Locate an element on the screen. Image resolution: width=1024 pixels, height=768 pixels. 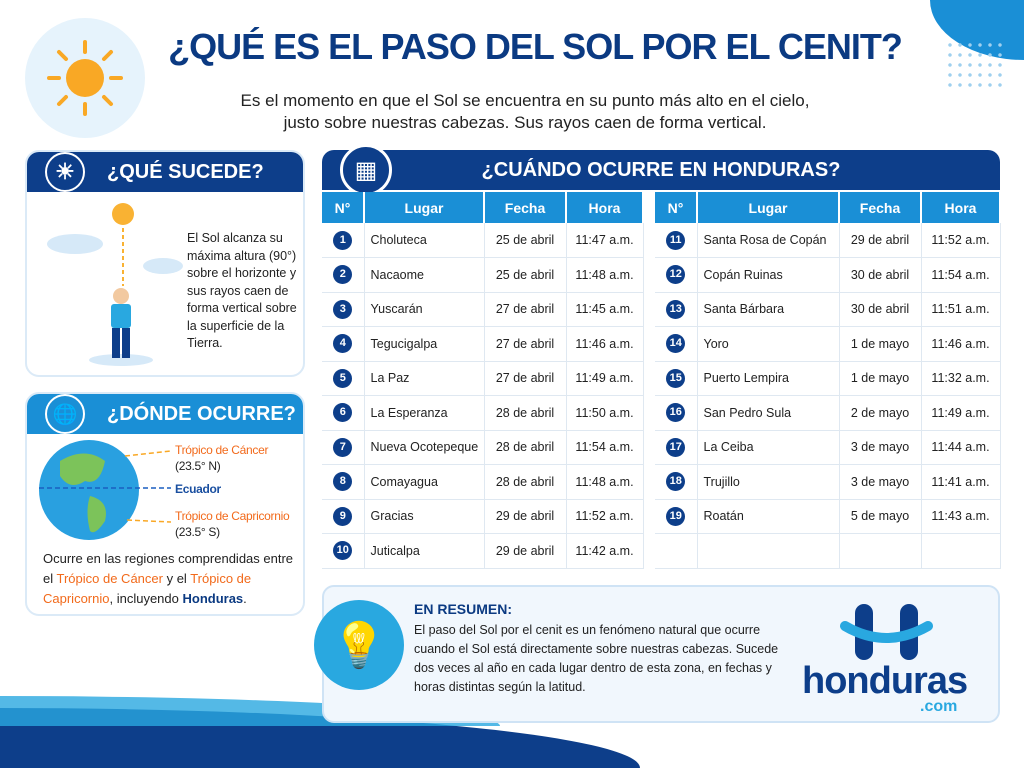
row-number: 8 is located at coordinates (343, 482).